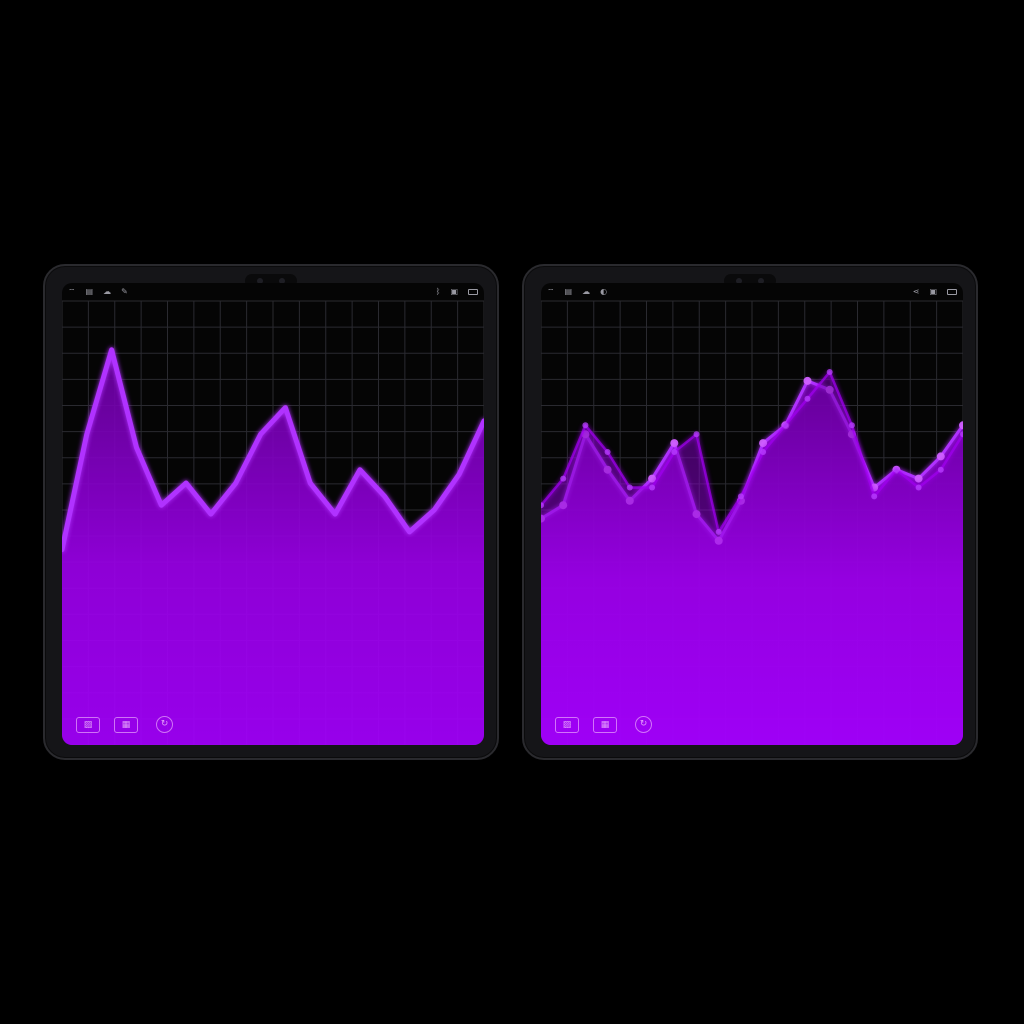 This screenshot has width=1024, height=1024. I want to click on status-left: ⌔ ▤ ☁ ◐, so click(577, 292).